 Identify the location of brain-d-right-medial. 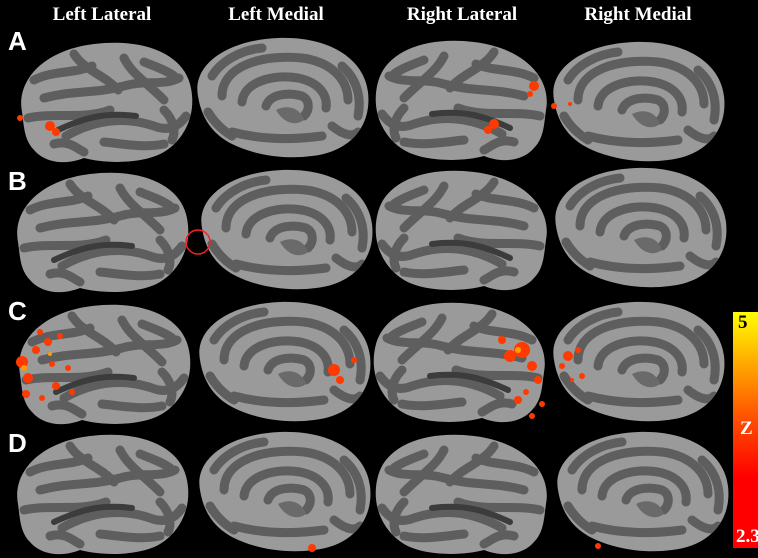
(642, 491).